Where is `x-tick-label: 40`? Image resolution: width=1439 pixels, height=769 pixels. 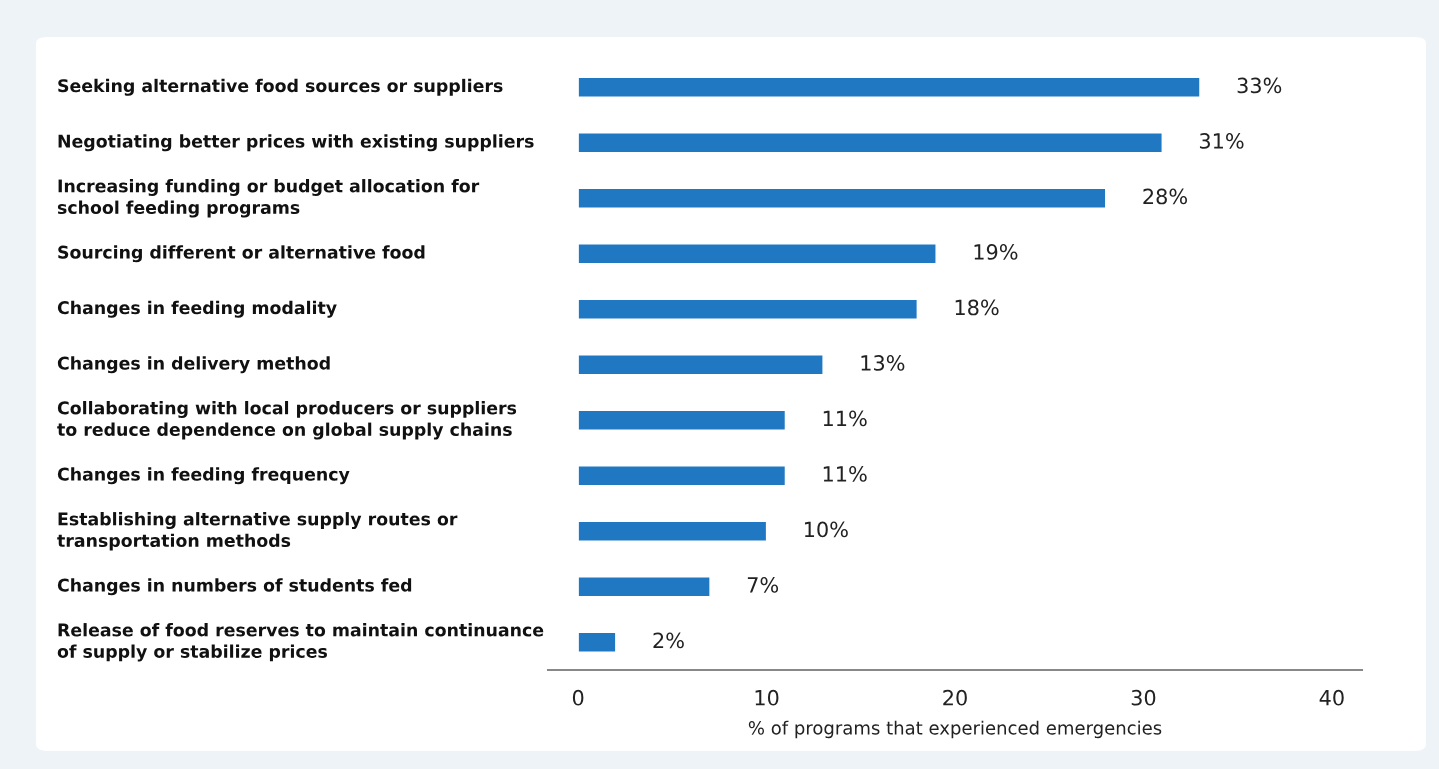
x-tick-label: 40 is located at coordinates (1331, 697).